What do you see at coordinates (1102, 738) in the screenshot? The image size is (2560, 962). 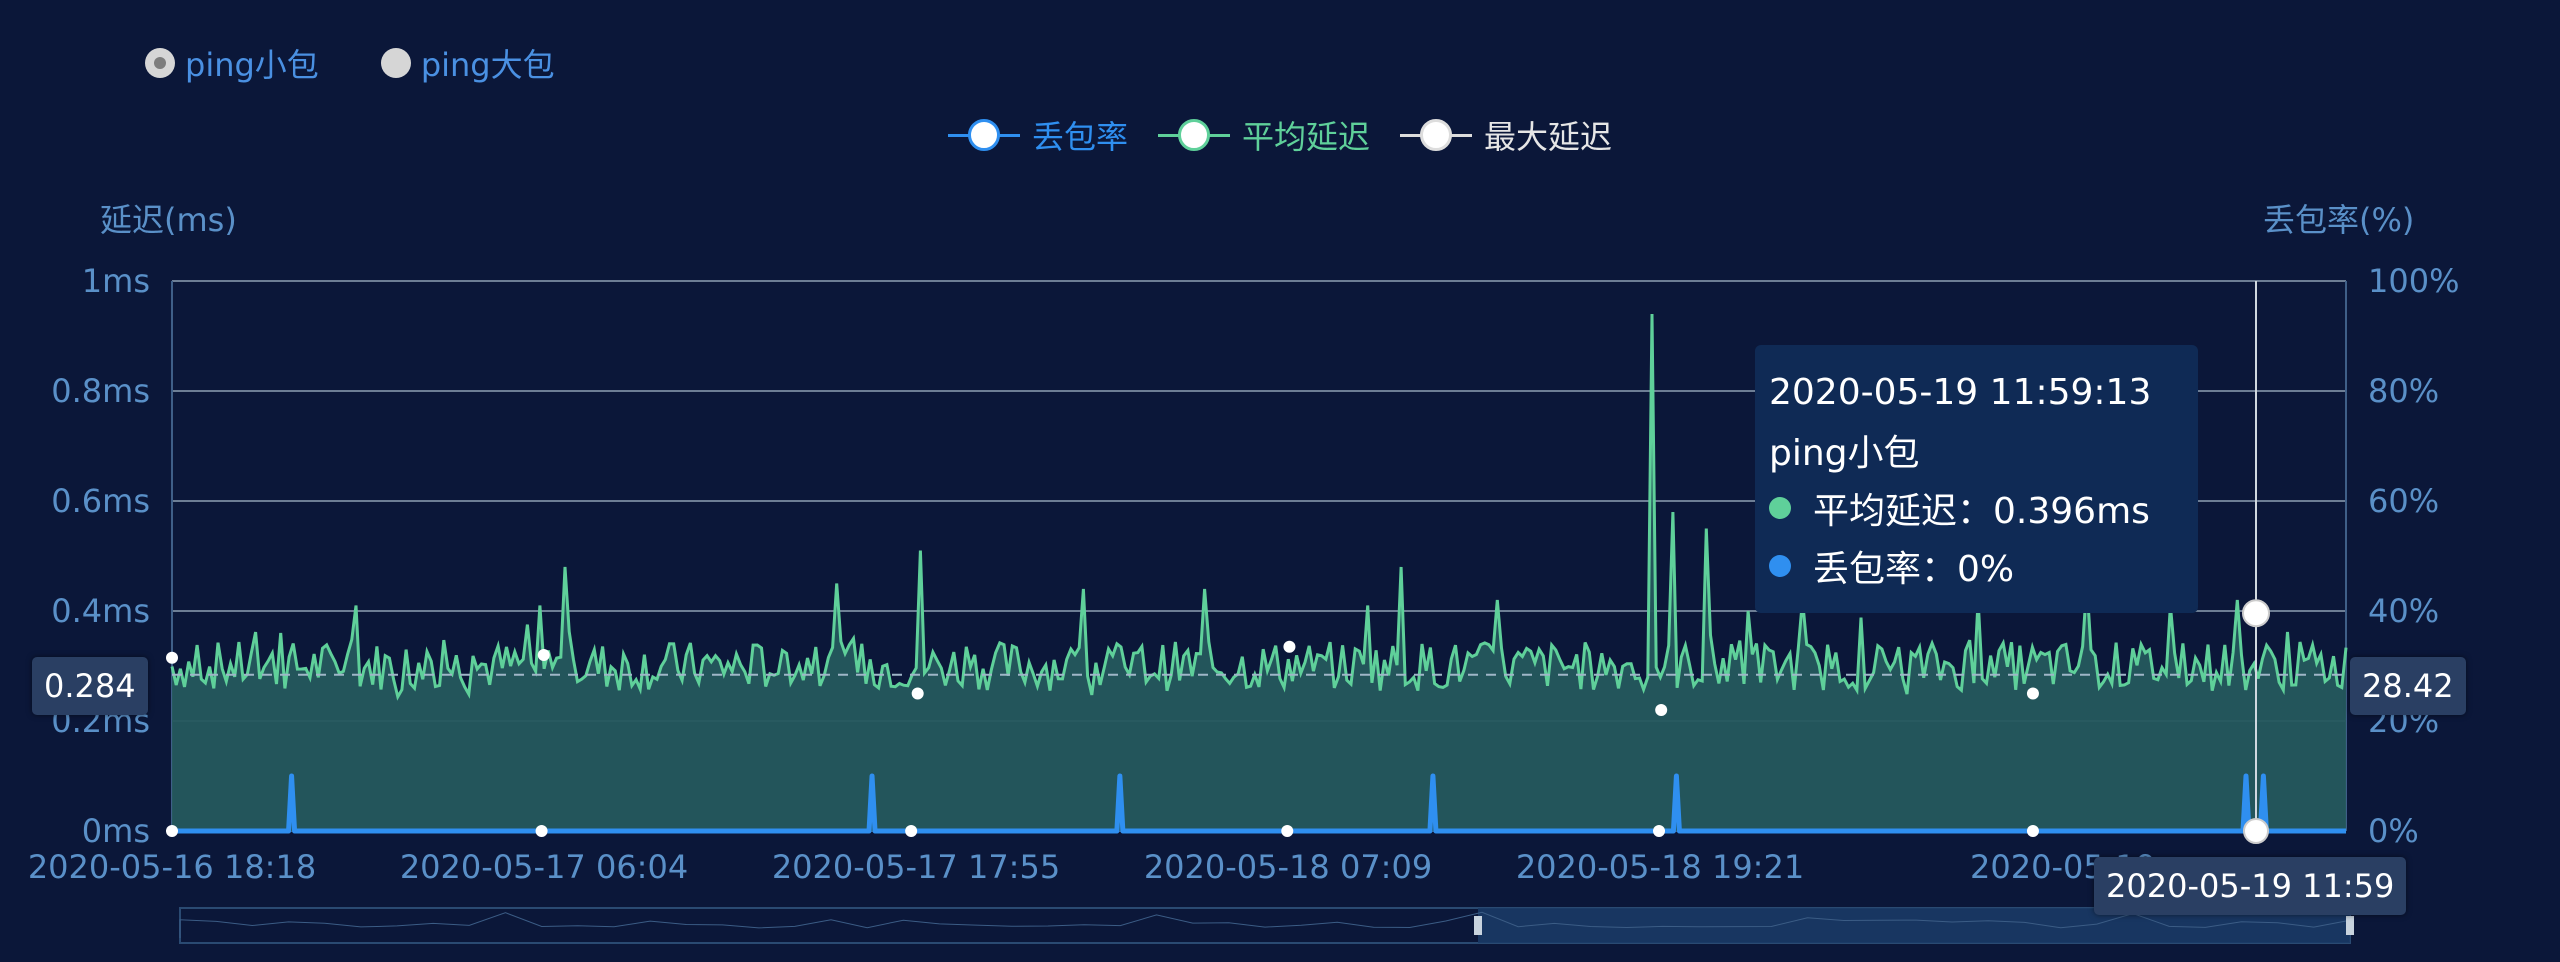 I see `max-latency-points` at bounding box center [1102, 738].